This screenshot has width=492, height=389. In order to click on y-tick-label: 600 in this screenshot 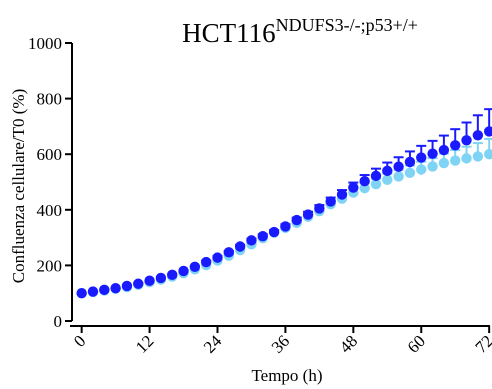, I will do `click(50, 154)`.